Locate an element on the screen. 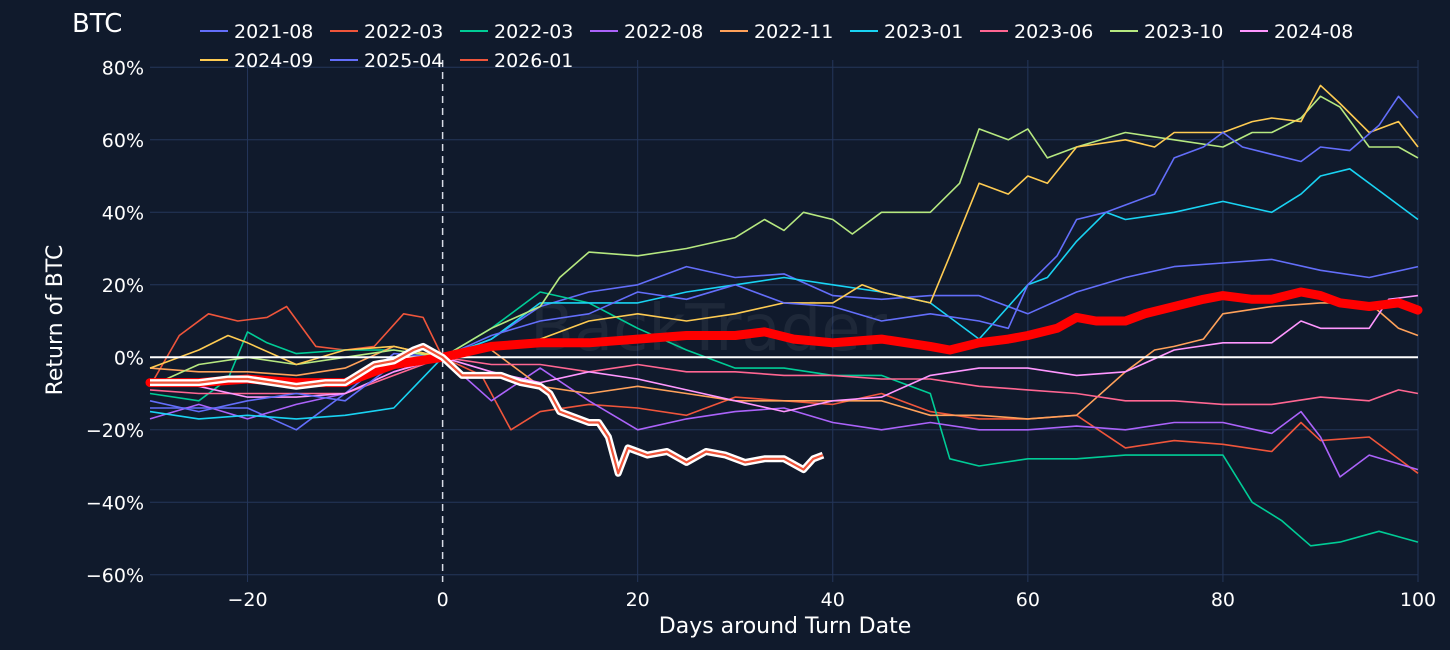  legend-label: 2023-06 is located at coordinates (1053, 32).